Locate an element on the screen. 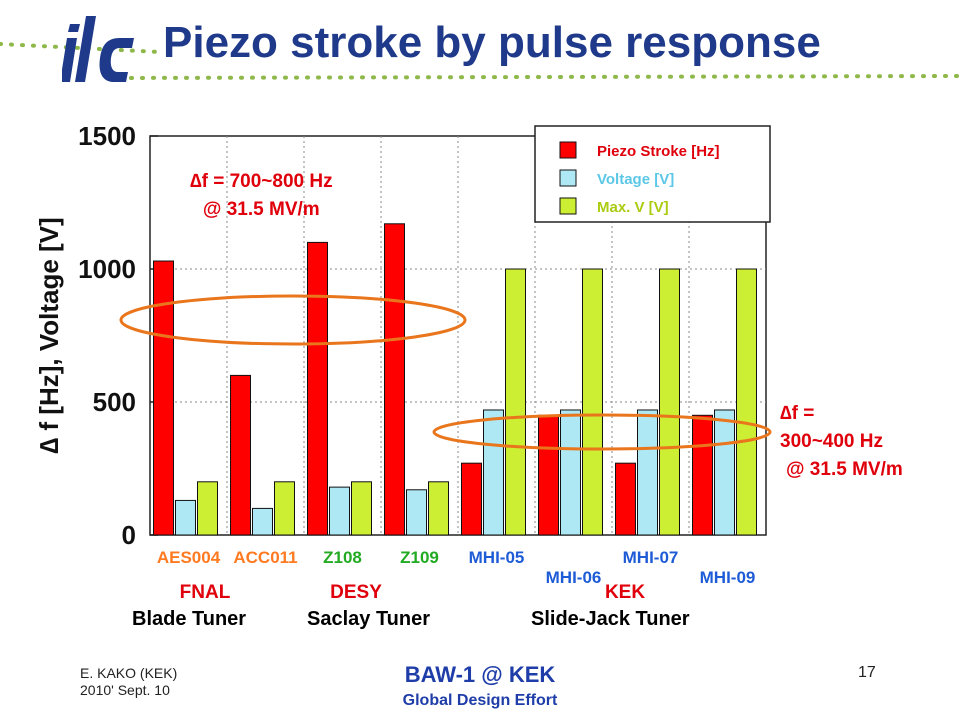 The width and height of the screenshot is (960, 720). x-tick-label: MHI-05 is located at coordinates (497, 557).